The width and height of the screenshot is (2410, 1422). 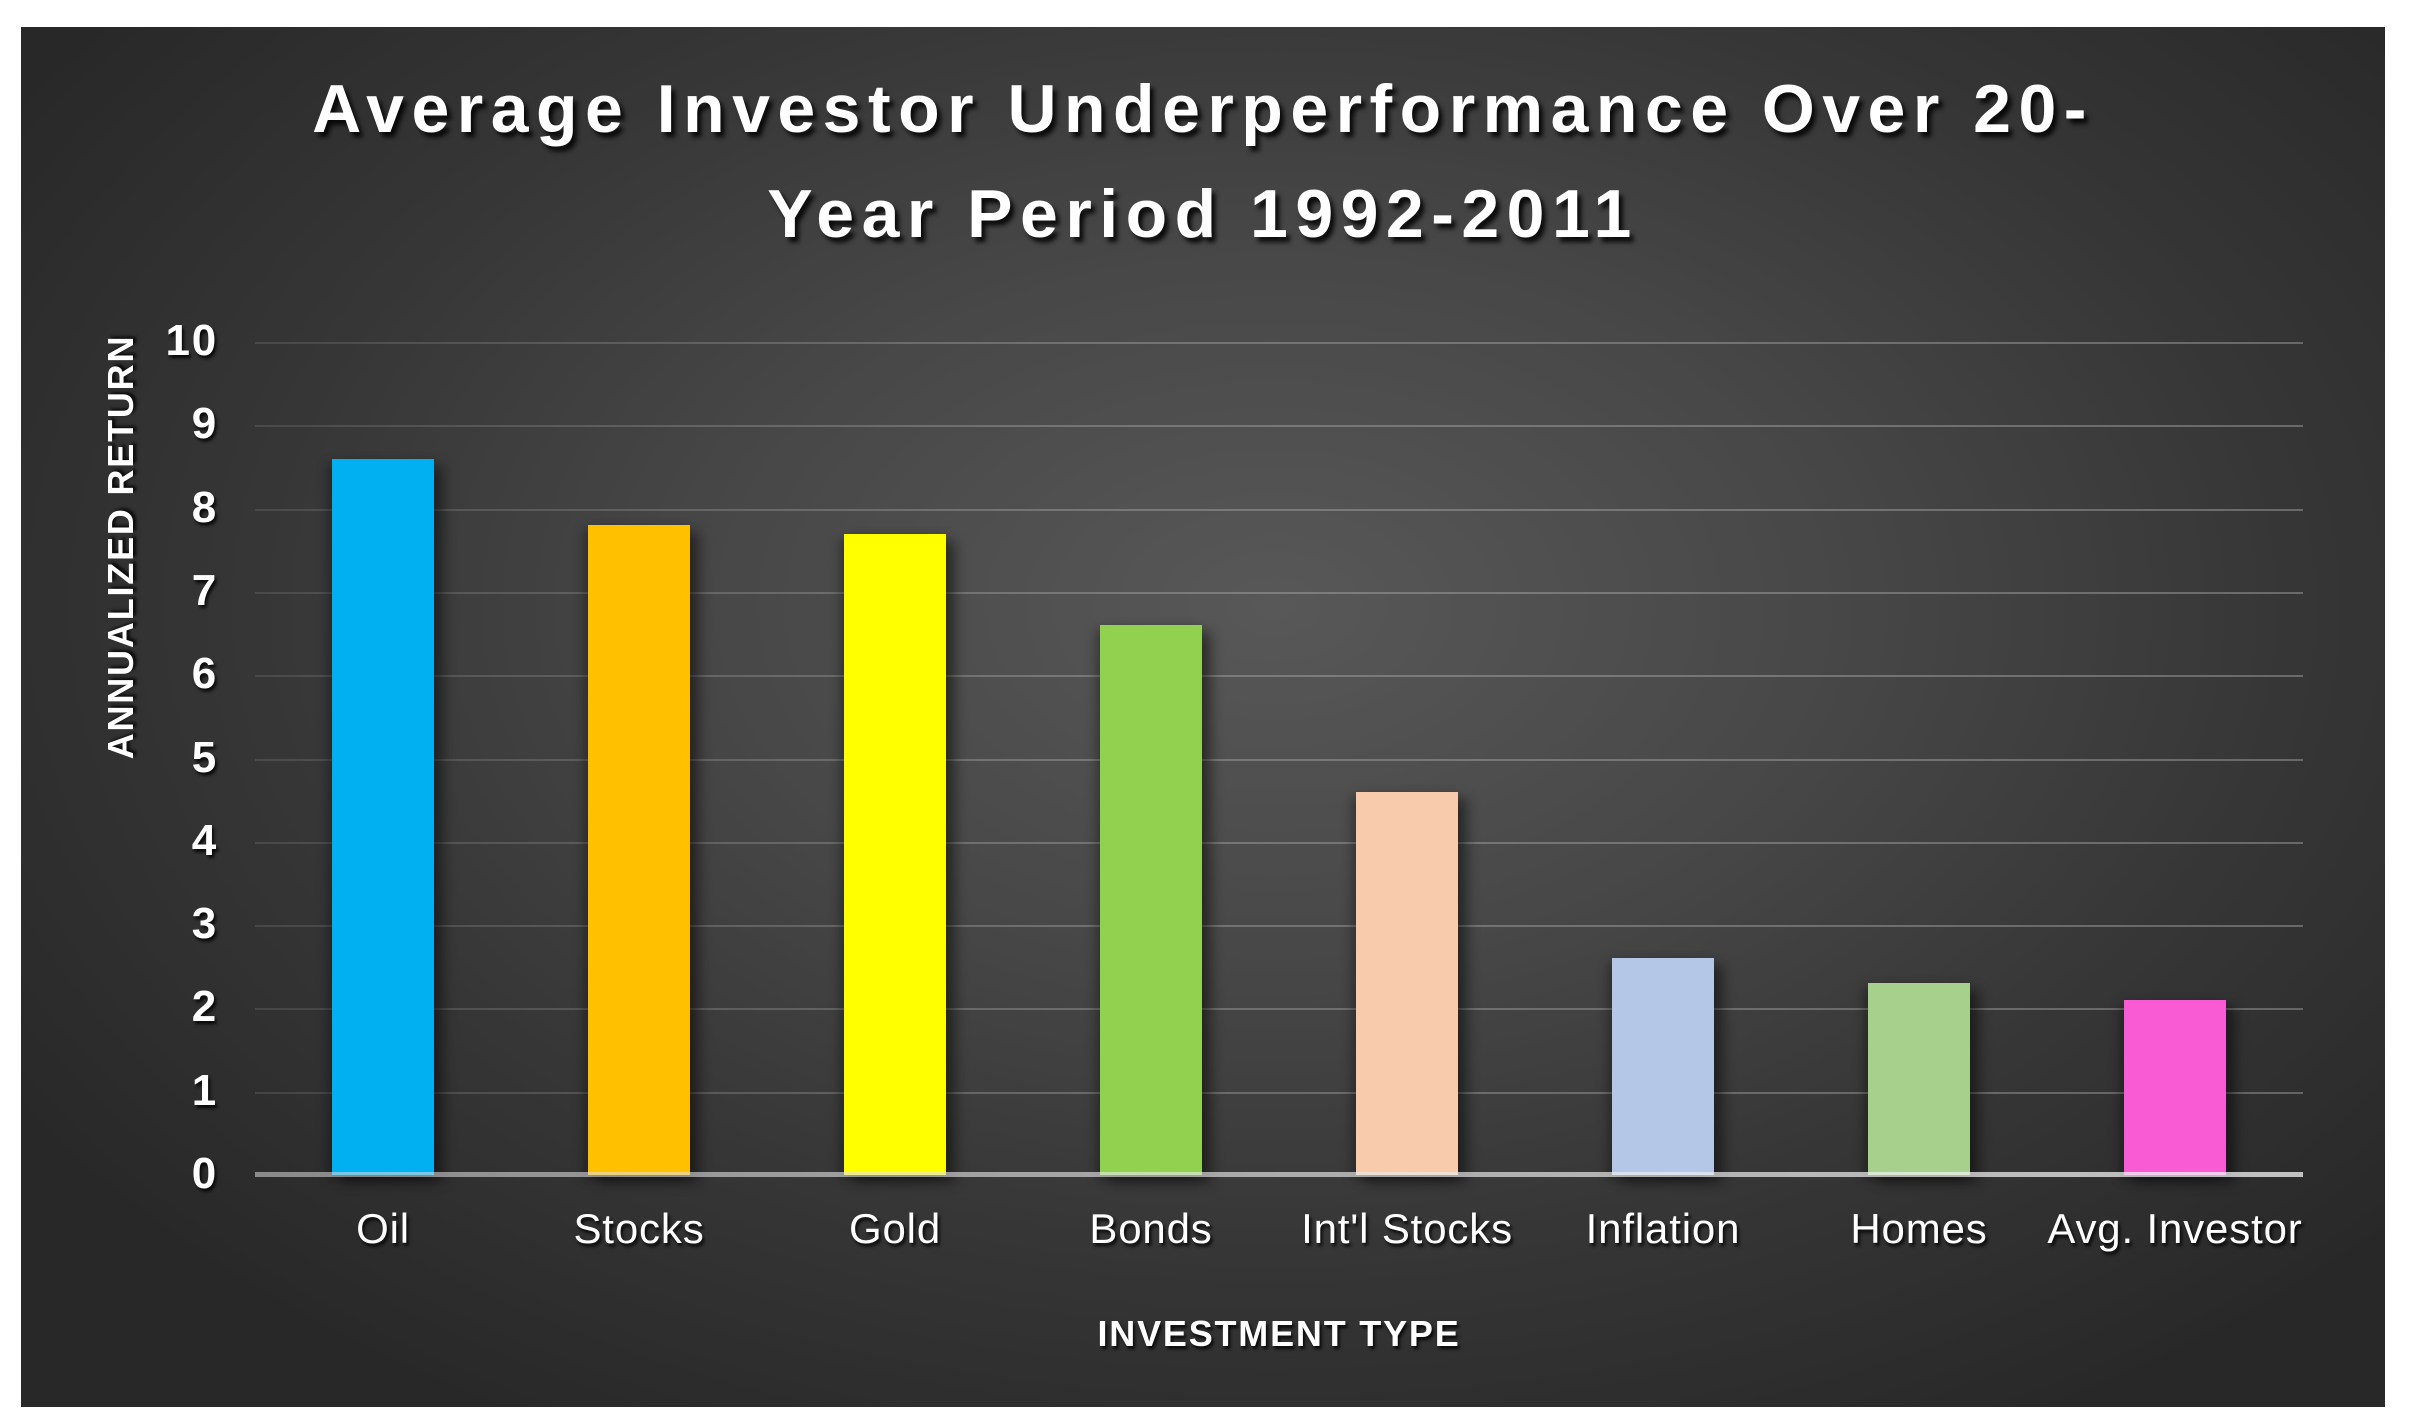 I want to click on bar-bonds, so click(x=1151, y=900).